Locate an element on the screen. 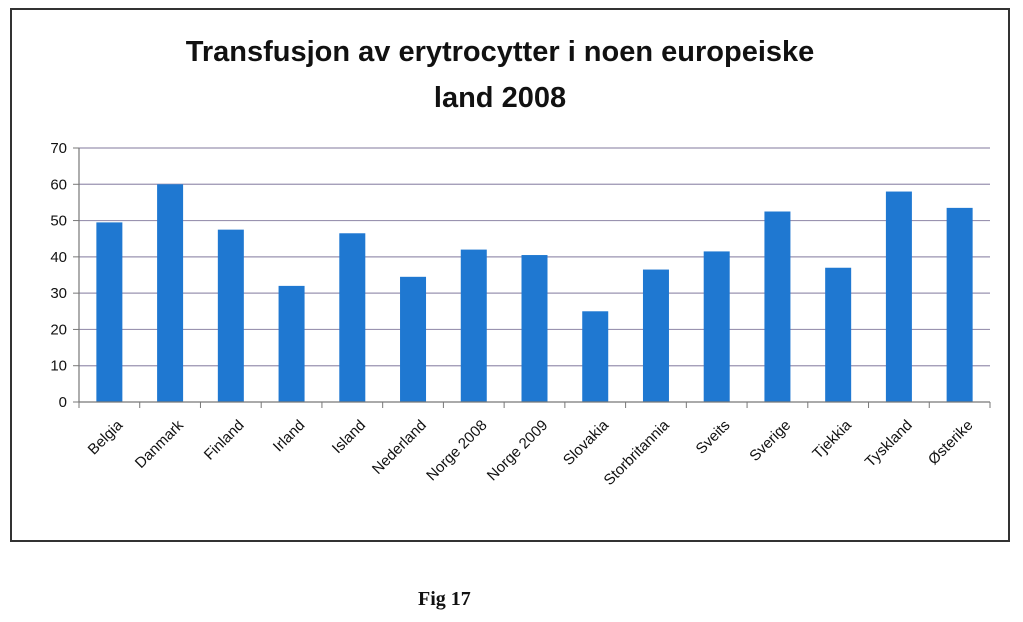 Image resolution: width=1023 pixels, height=622 pixels. x-tick-label: Nederland is located at coordinates (399, 447).